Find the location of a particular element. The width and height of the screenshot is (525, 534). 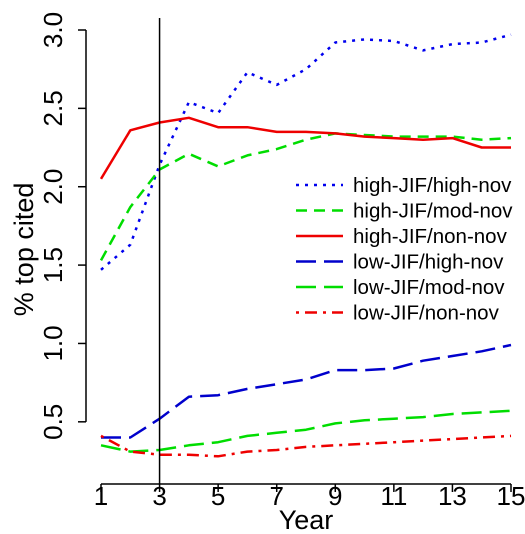

legend-label: high-JIF/high-nov is located at coordinates (432, 185).